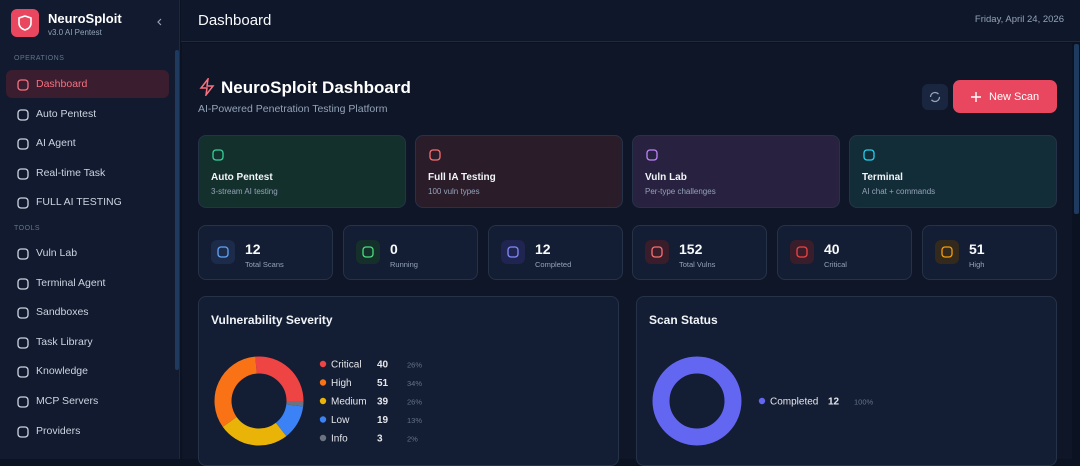 The height and width of the screenshot is (466, 1080). Describe the element at coordinates (408, 381) in the screenshot. I see `severity-panel: Vulnerability Severity` at that location.